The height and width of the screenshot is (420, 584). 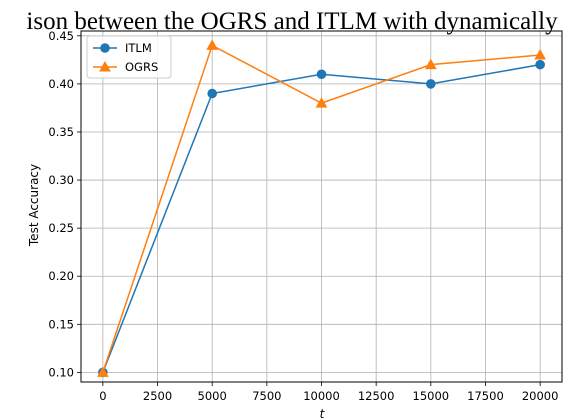 What do you see at coordinates (212, 396) in the screenshot?
I see `x-tick-label: 5000` at bounding box center [212, 396].